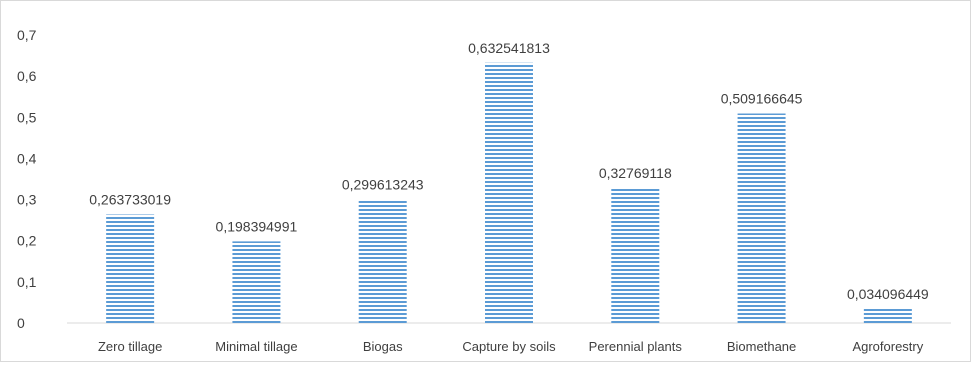 The image size is (971, 366). I want to click on category-label: Zero tillage, so click(130, 346).